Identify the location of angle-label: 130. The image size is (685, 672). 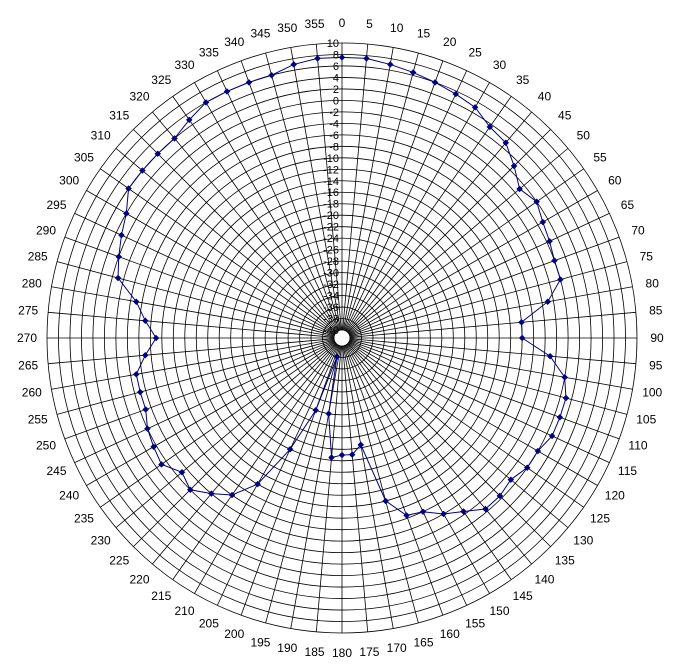
(583, 540).